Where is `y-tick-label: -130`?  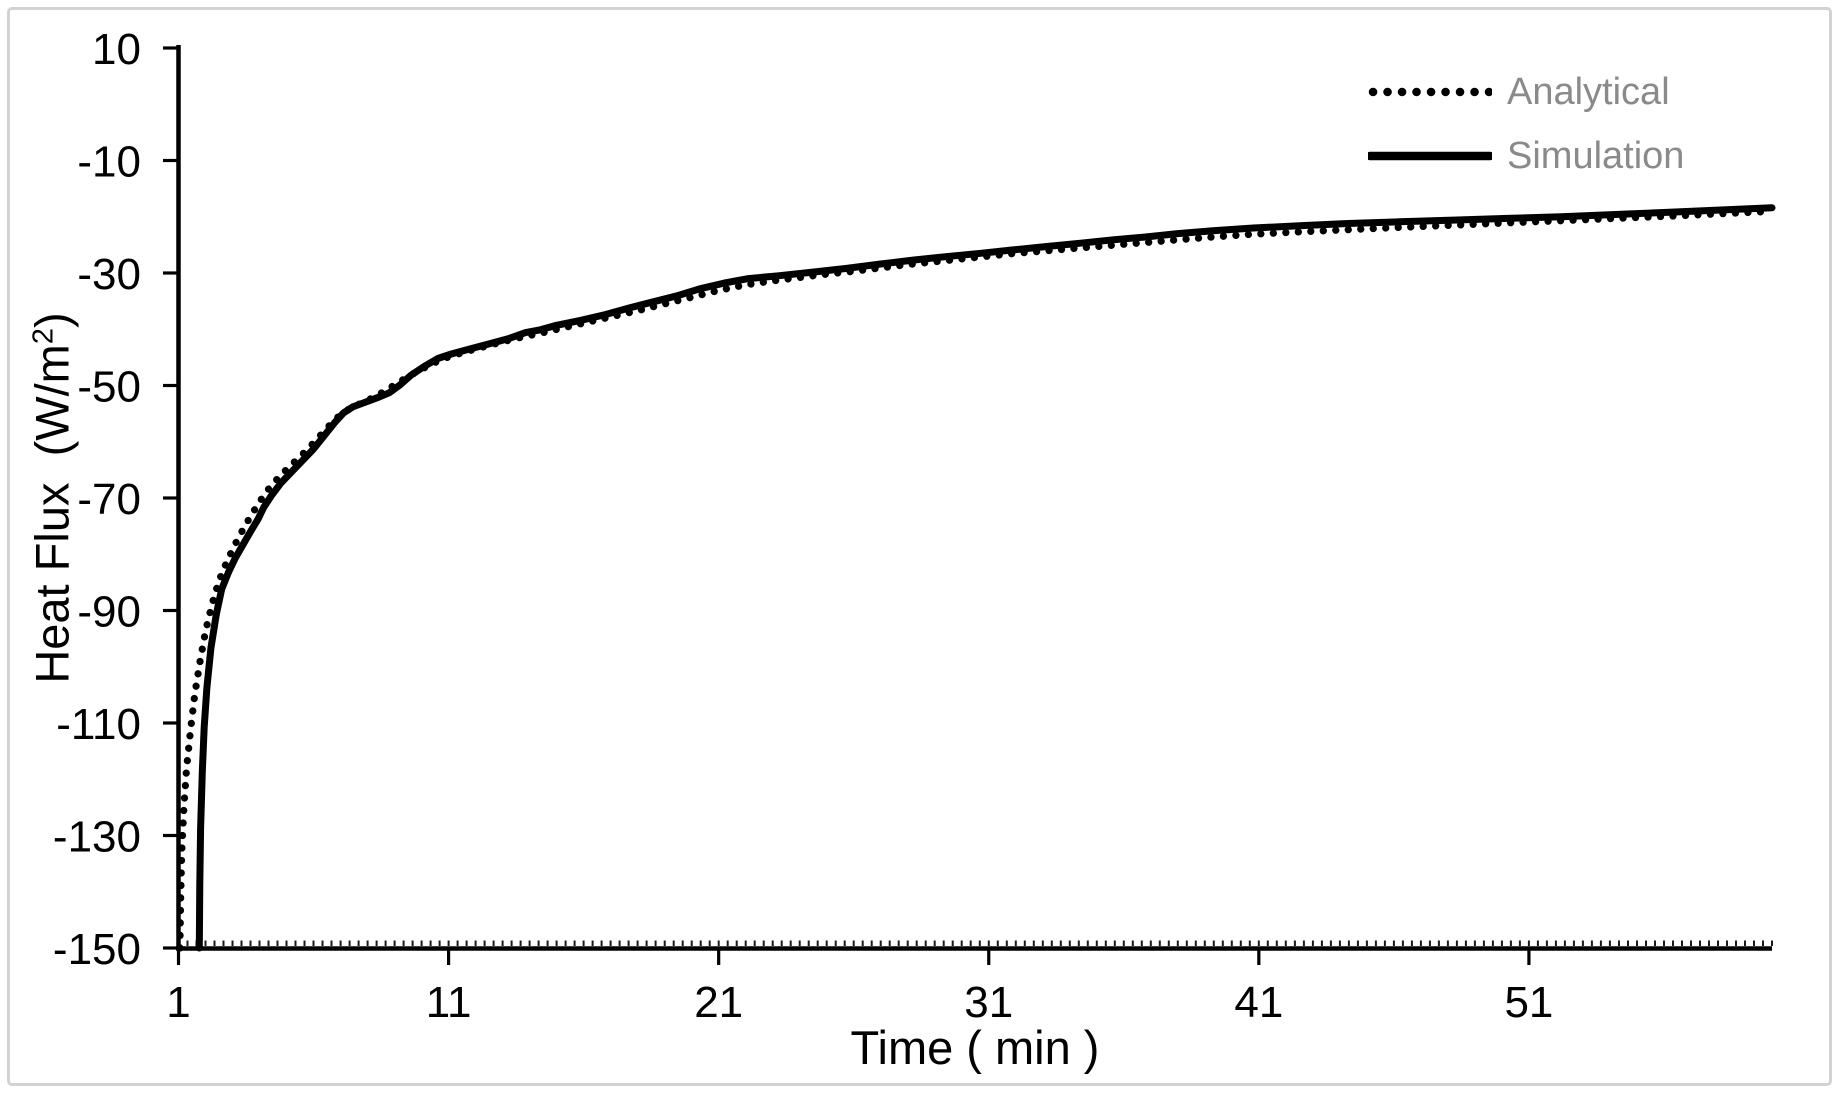
y-tick-label: -130 is located at coordinates (97, 837).